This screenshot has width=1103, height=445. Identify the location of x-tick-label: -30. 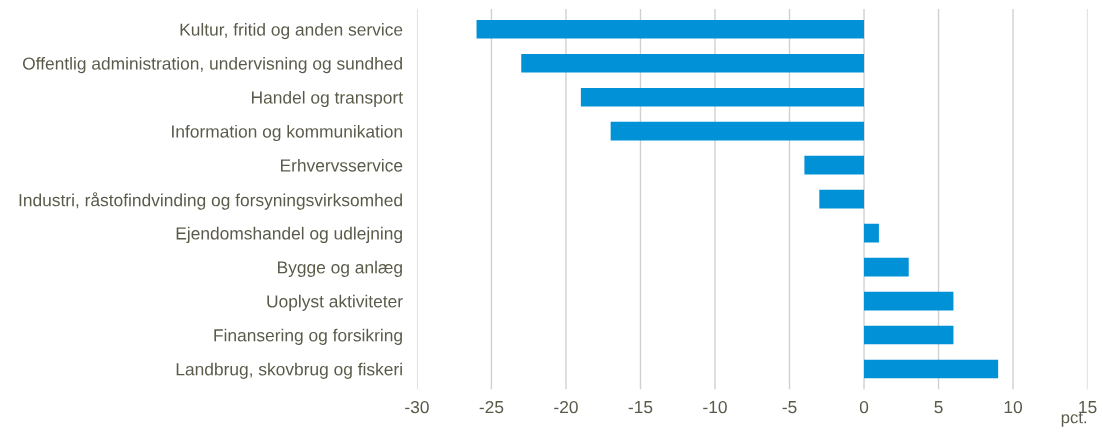
(417, 407).